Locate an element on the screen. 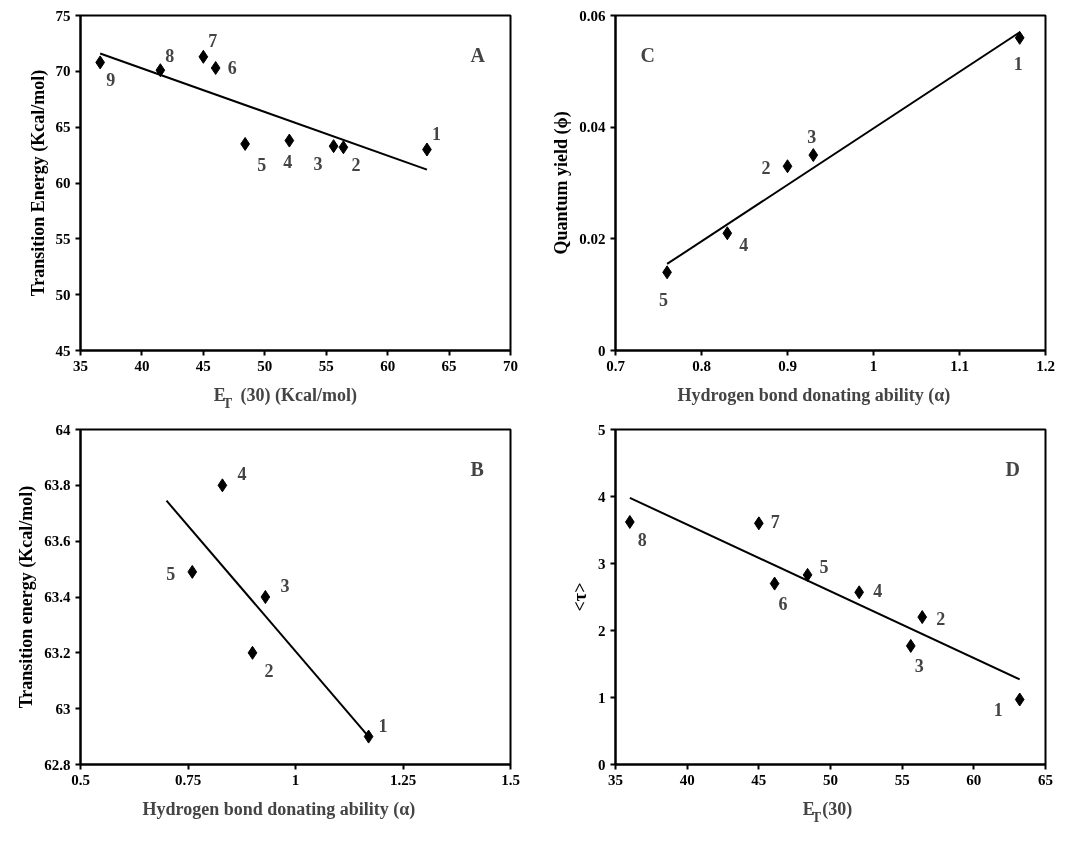 Image resolution: width=1083 pixels, height=846 pixels. y-axis-title: <τ> is located at coordinates (580, 597).